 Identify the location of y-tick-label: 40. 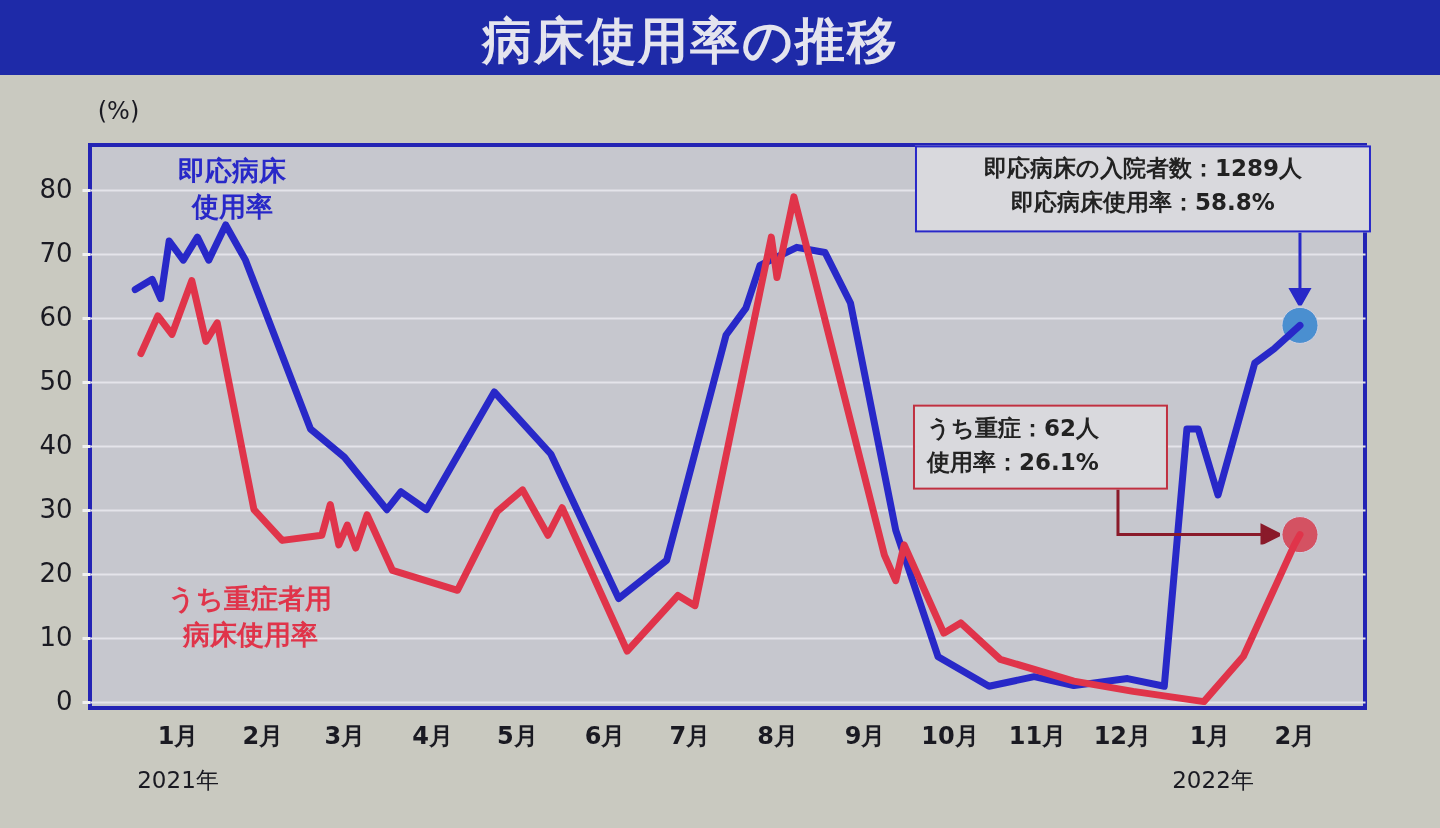
(56, 445).